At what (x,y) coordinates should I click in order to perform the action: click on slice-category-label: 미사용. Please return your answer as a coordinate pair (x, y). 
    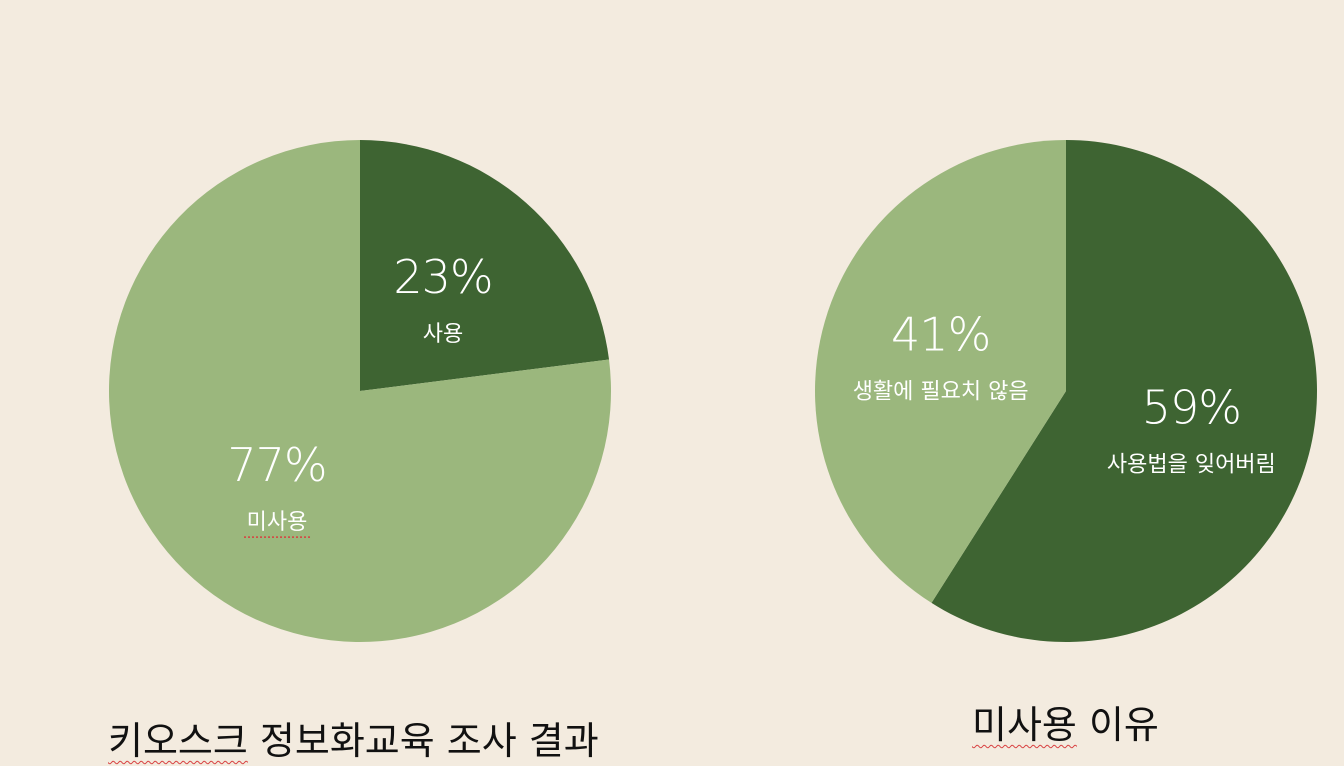
    Looking at the image, I should click on (277, 522).